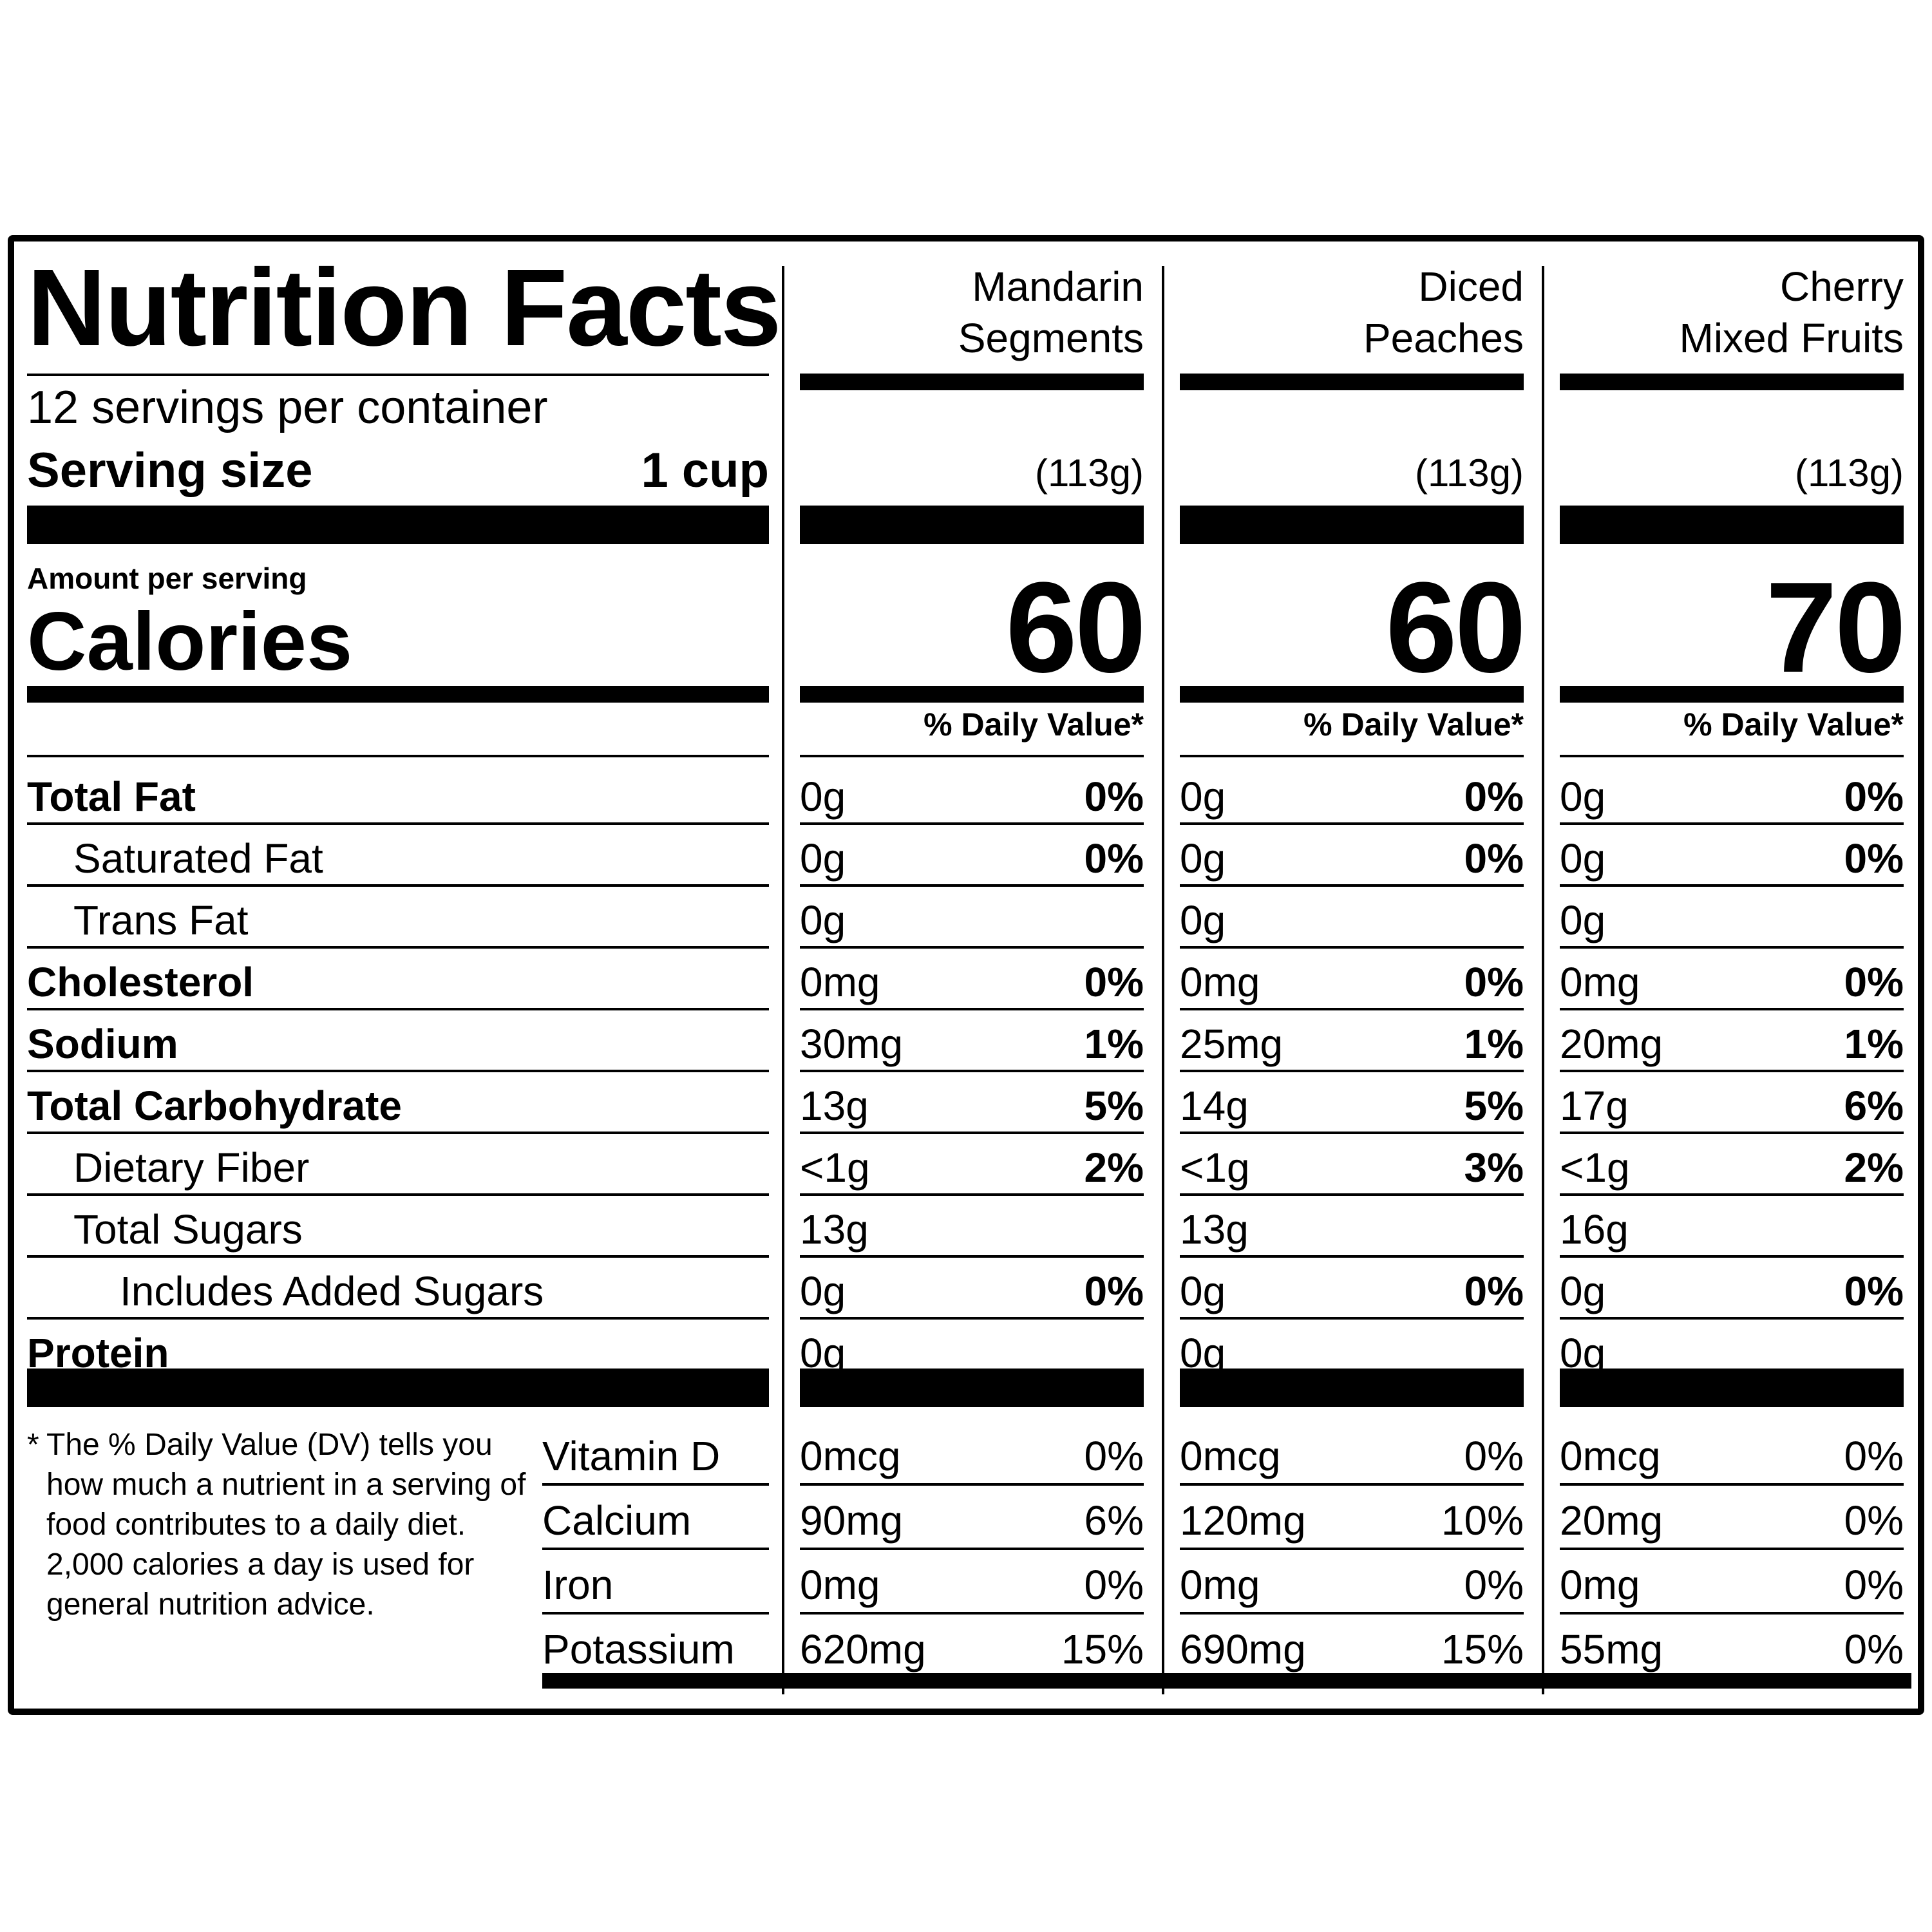 The height and width of the screenshot is (1932, 1932). What do you see at coordinates (1114, 1044) in the screenshot?
I see `nutrient-dv: 1%` at bounding box center [1114, 1044].